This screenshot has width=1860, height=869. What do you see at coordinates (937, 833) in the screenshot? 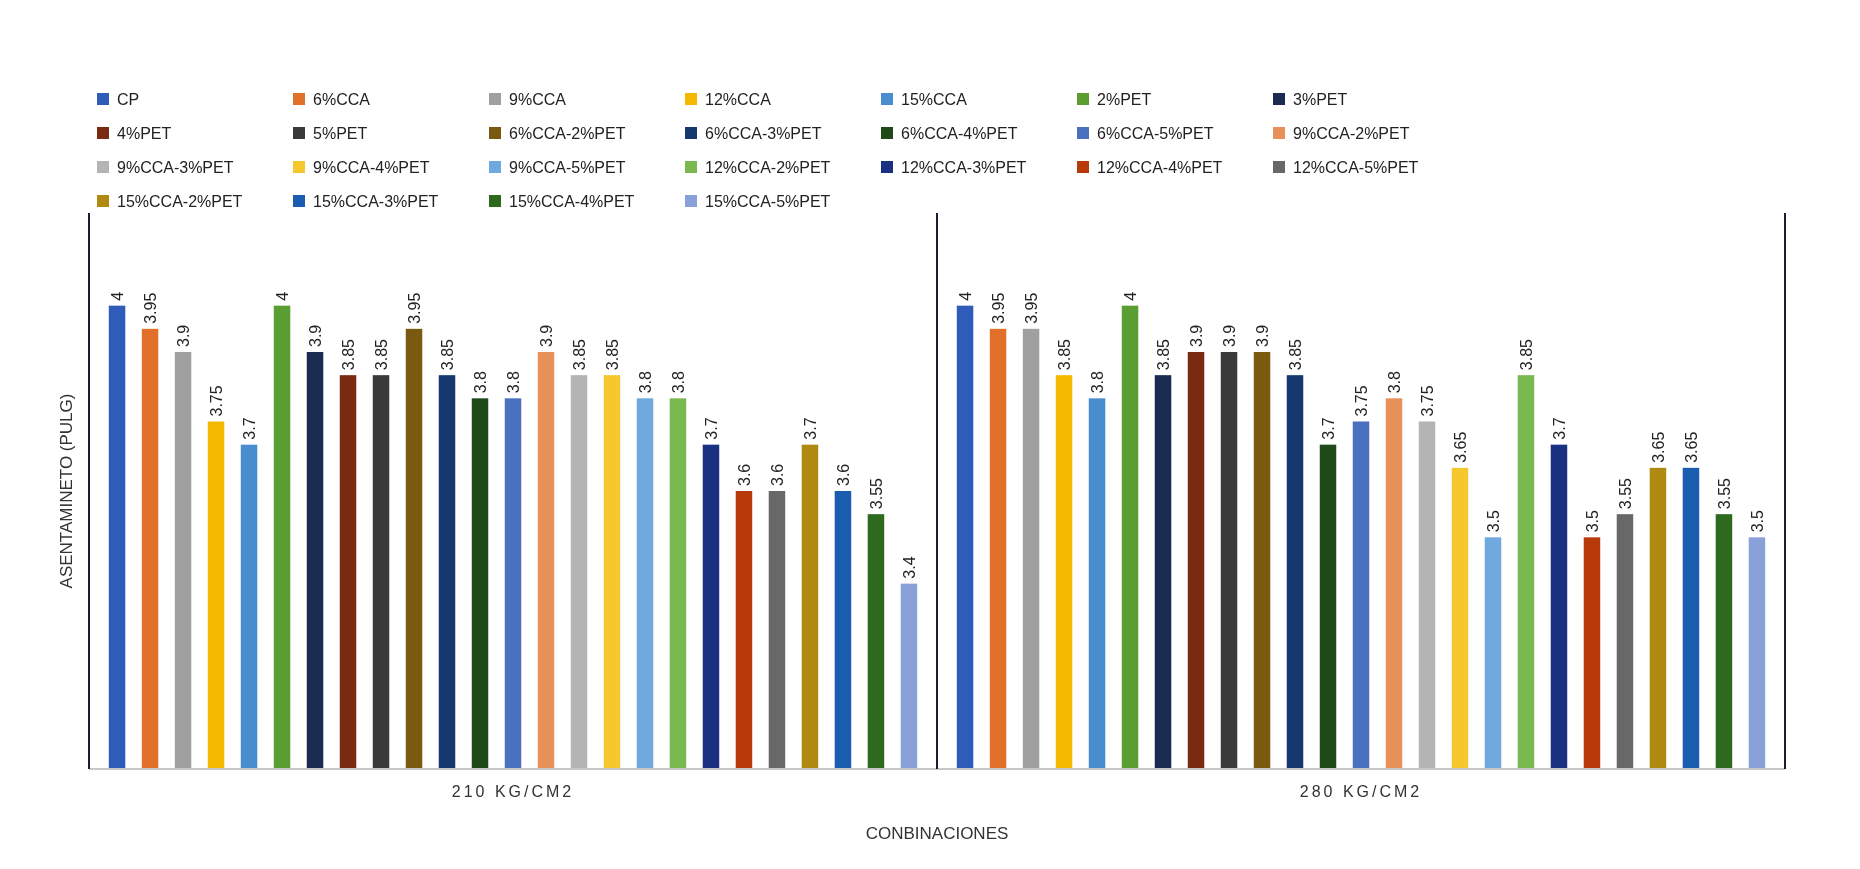
I see `x-axis-title: CONBINACIONES` at bounding box center [937, 833].